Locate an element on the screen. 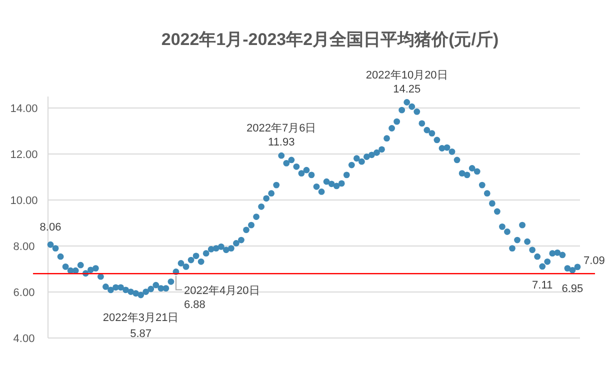 The image size is (607, 377). data-label: 5.87 is located at coordinates (141, 334).